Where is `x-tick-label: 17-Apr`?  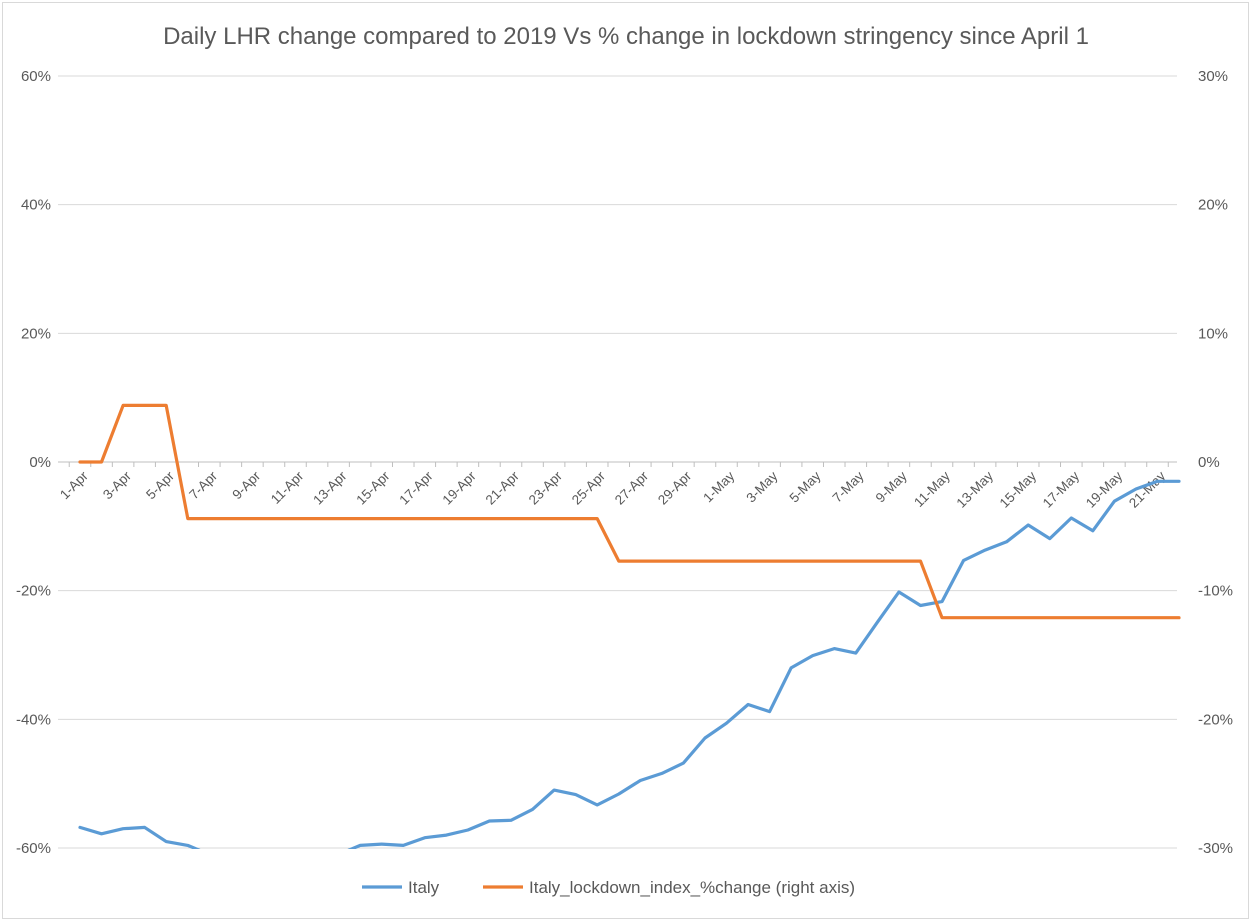 x-tick-label: 17-Apr is located at coordinates (416, 488).